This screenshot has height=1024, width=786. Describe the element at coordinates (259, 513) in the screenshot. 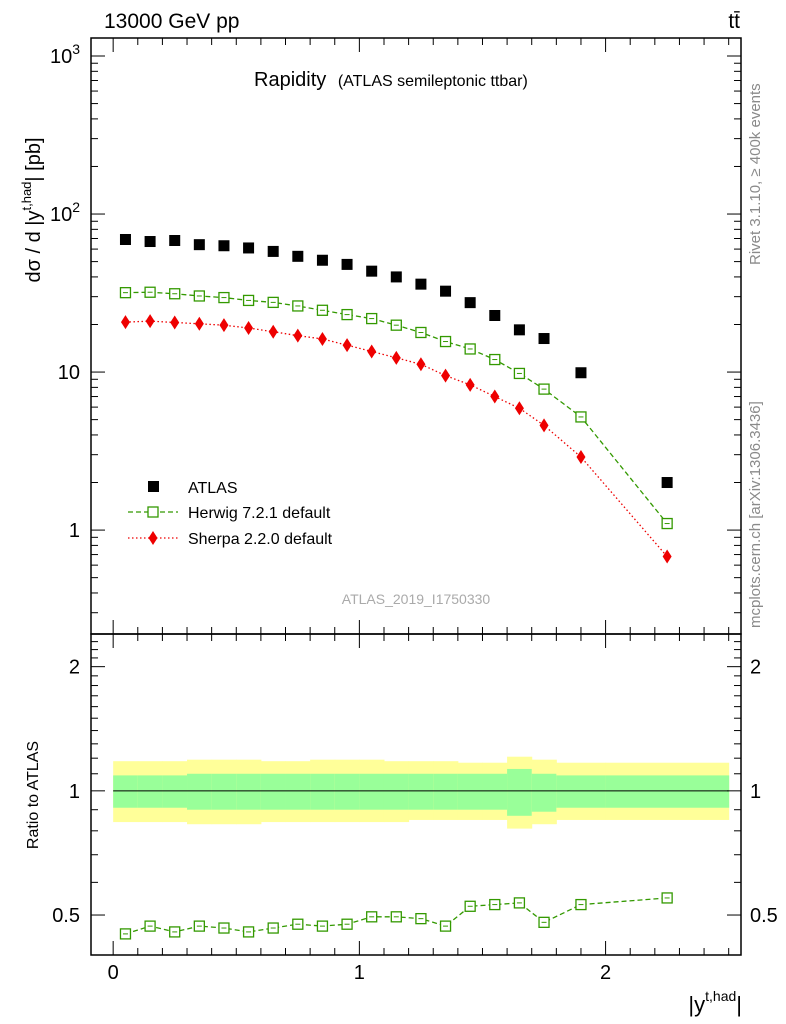

I see `legend-herwig-label: Herwig 7.2.1 default` at that location.